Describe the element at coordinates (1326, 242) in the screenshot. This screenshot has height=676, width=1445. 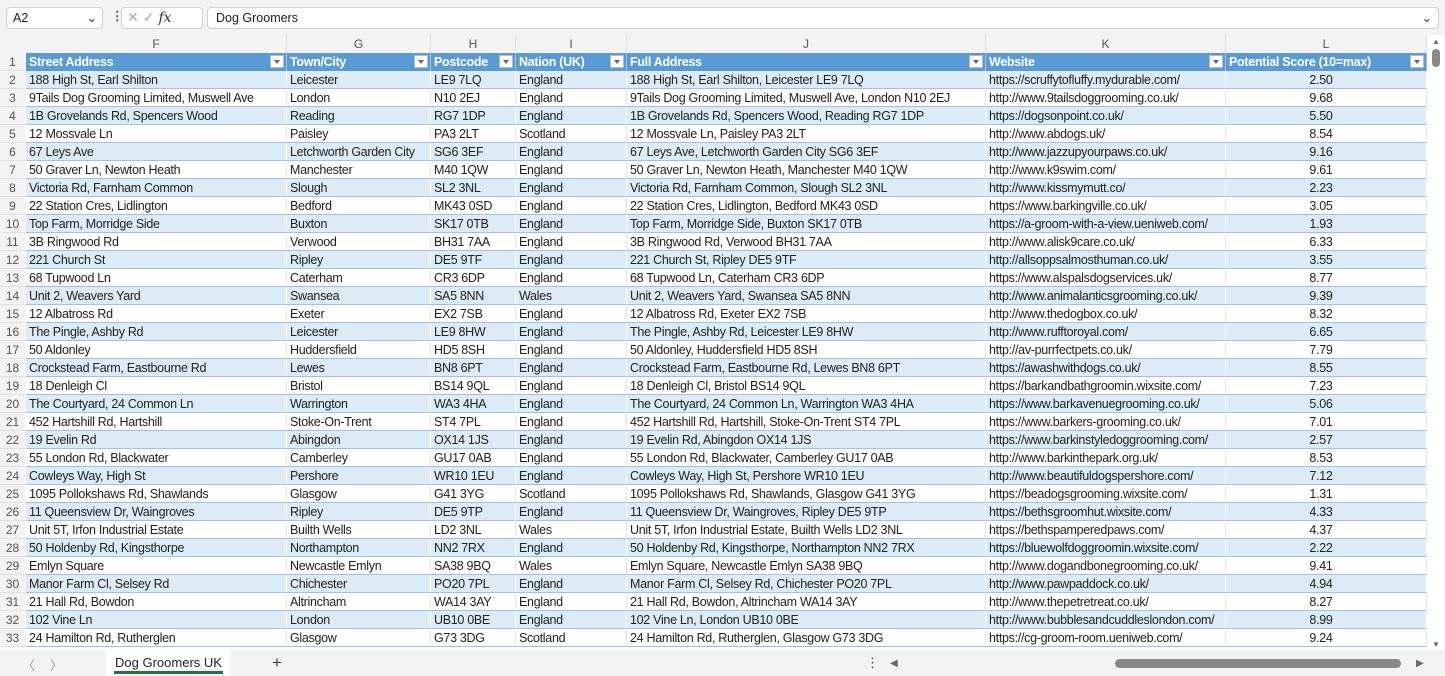
I see `cell: 6.33` at that location.